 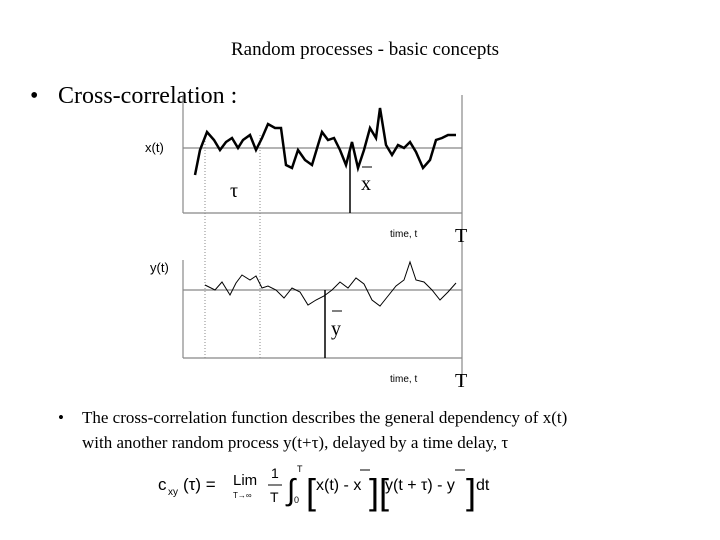 What do you see at coordinates (338, 485) in the screenshot?
I see `formula-part: x(t) - x` at bounding box center [338, 485].